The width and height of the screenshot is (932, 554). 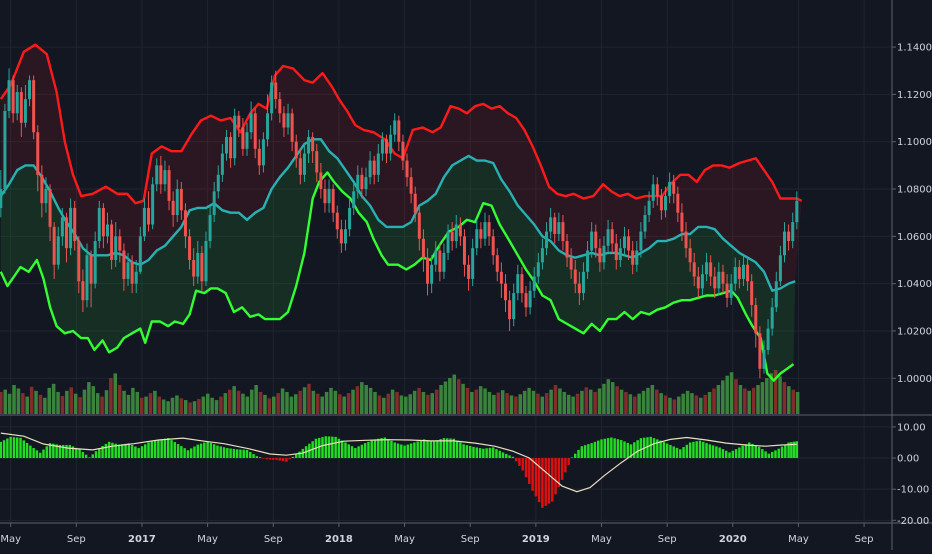 I want to click on time-axis-label: 2019, so click(x=536, y=539).